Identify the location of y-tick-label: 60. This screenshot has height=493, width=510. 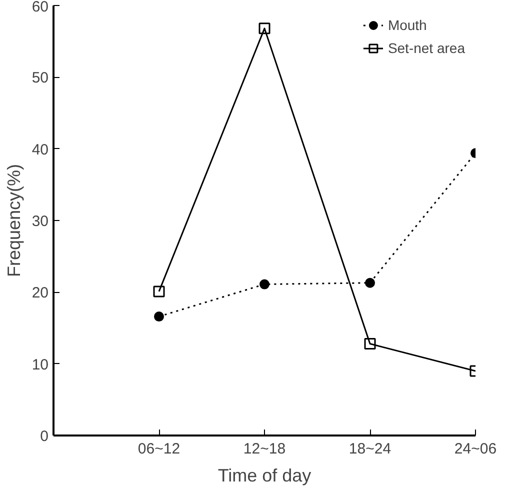
(40, 8).